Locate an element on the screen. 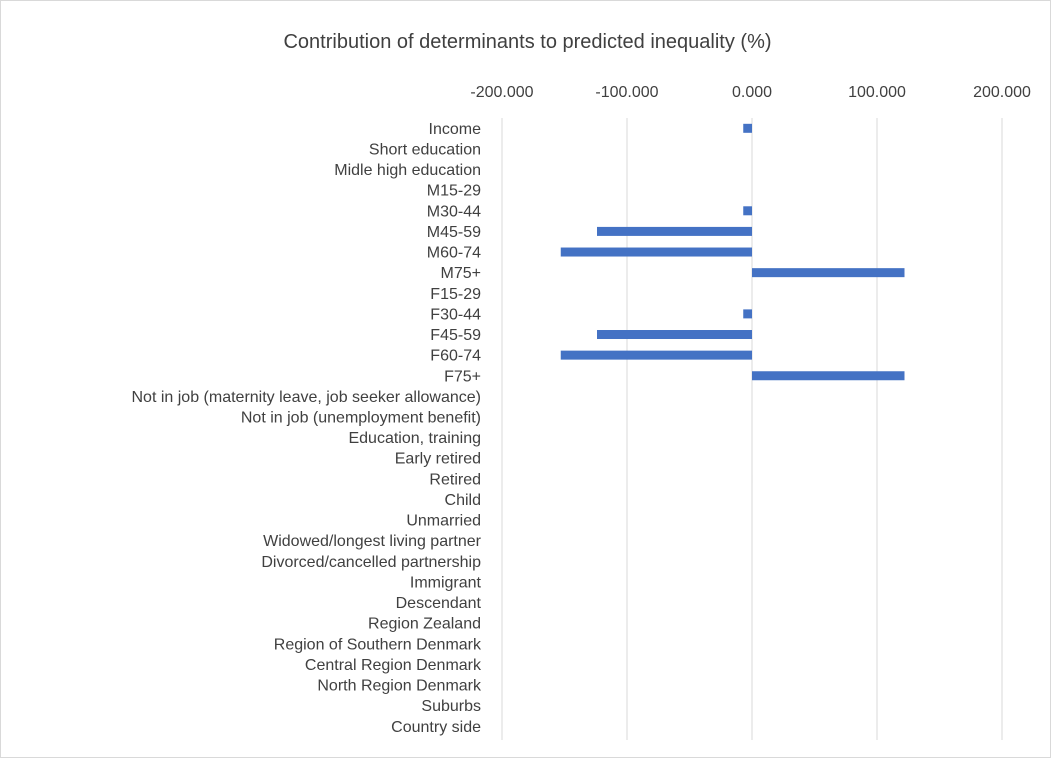 The height and width of the screenshot is (760, 1053). x-tick-label: -100.000 is located at coordinates (626, 92).